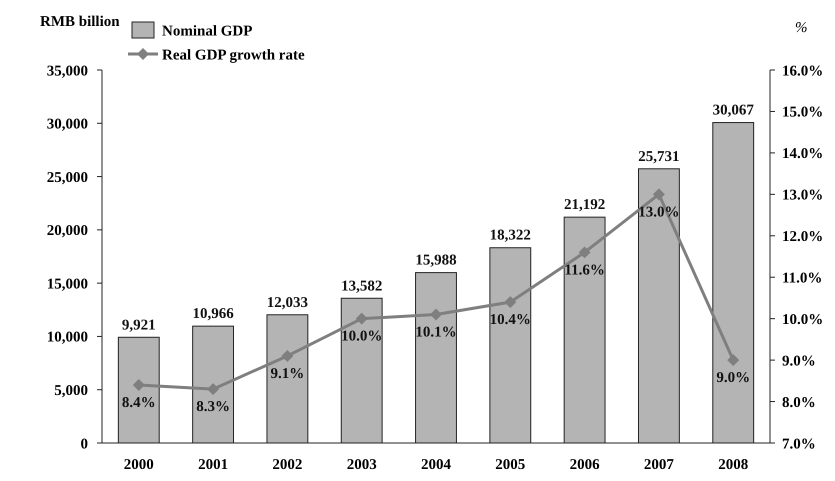 This screenshot has height=481, width=835. I want to click on y2-tick-label: 8.0%, so click(799, 402).